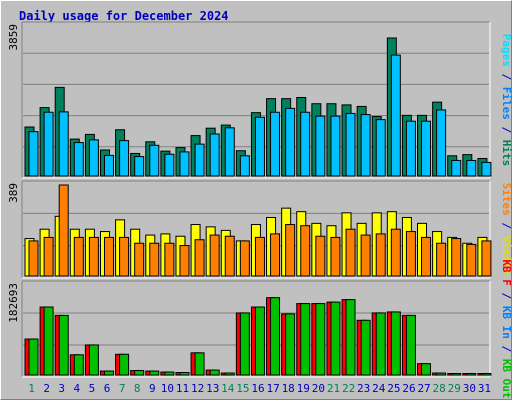 This screenshot has height=400, width=512. I want to click on legend-entry: Visits, so click(506, 256).